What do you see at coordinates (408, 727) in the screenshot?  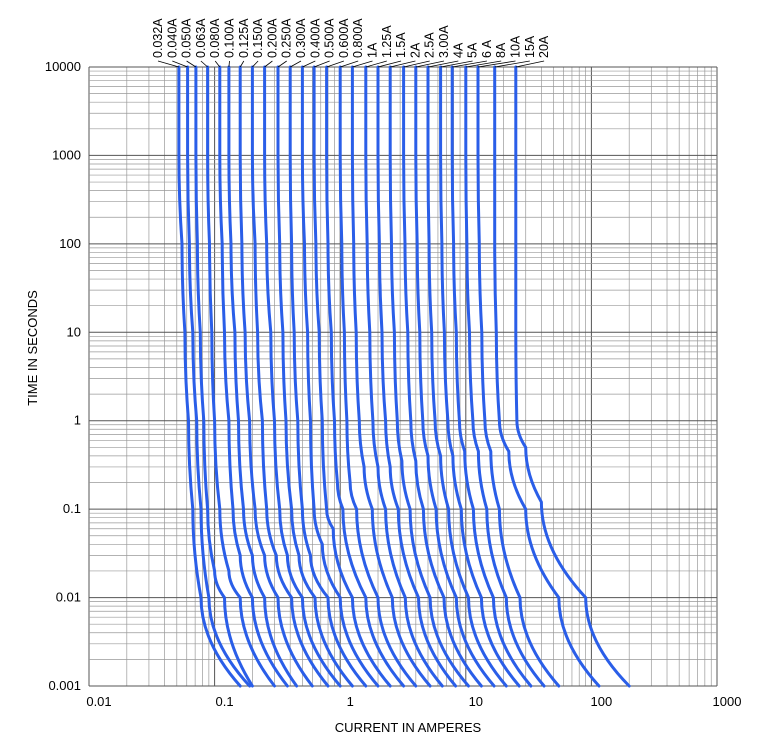 I see `x-axis-title: CURRENT IN AMPERES` at bounding box center [408, 727].